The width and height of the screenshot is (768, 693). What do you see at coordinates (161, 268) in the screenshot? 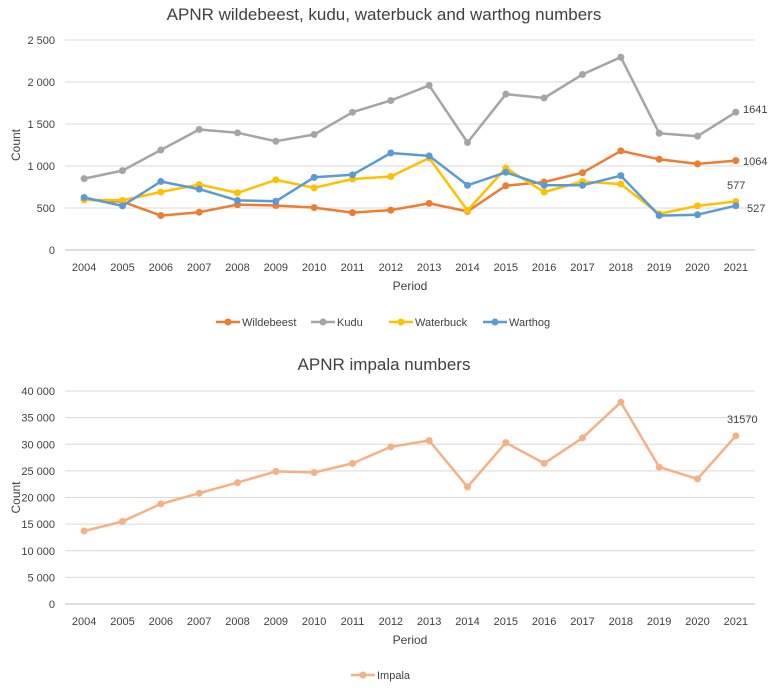
I see `chart1-x-tick-label: 2006` at bounding box center [161, 268].